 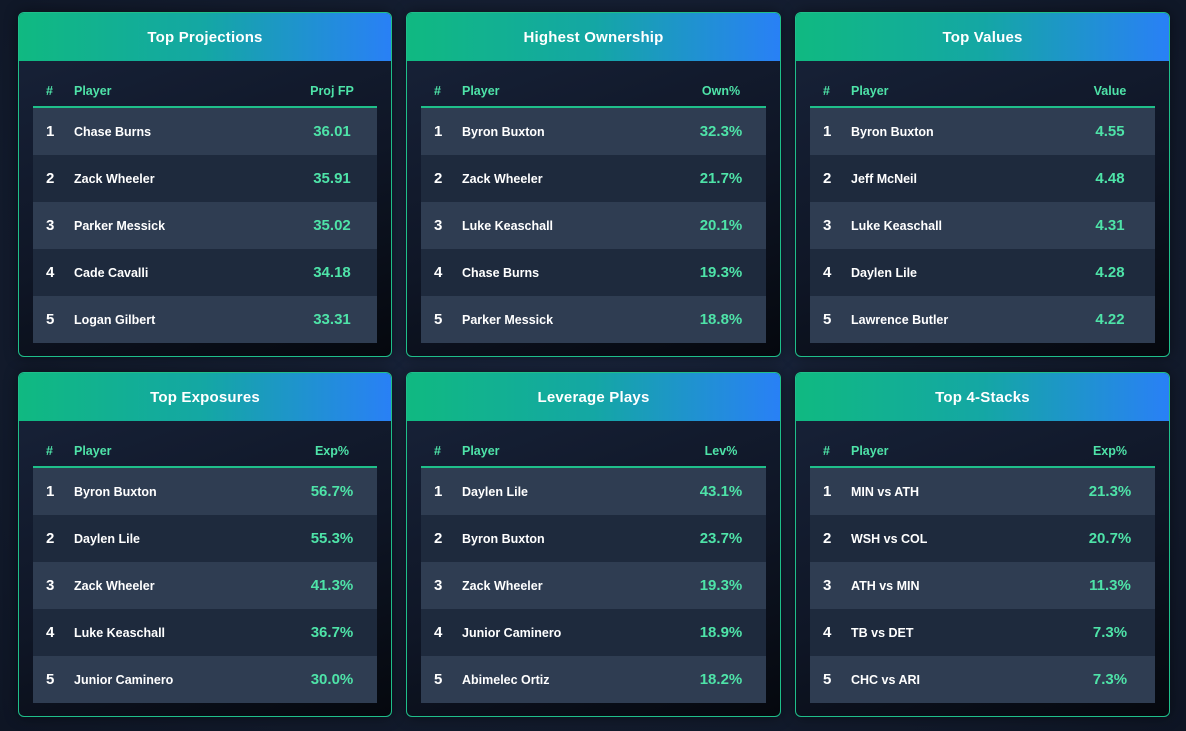 What do you see at coordinates (593, 538) in the screenshot?
I see `table-row: 2 Byron Buxton 23.7%` at bounding box center [593, 538].